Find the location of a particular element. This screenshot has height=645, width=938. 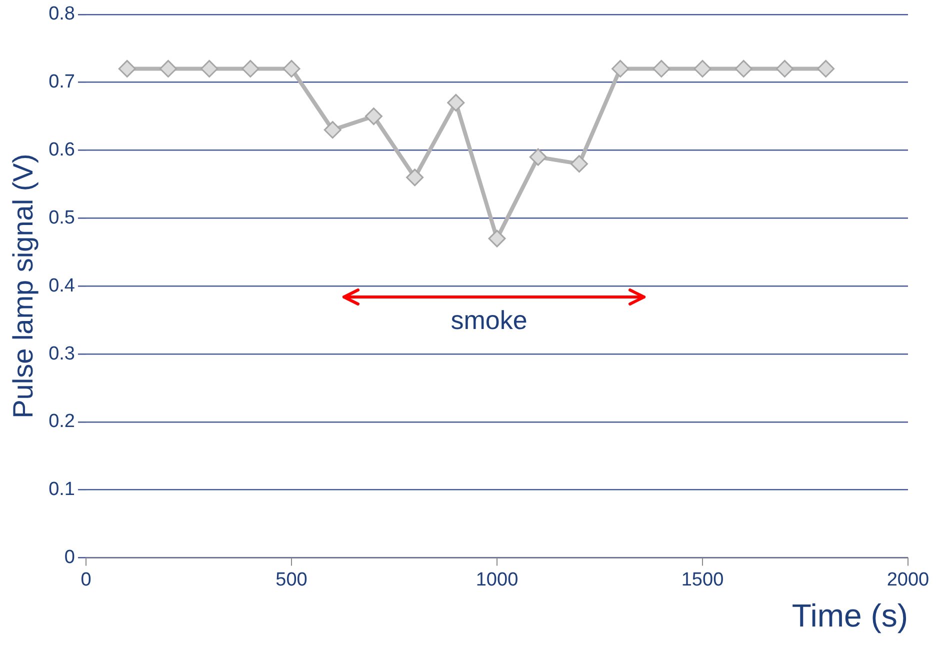

annotation: smoke is located at coordinates (489, 320).